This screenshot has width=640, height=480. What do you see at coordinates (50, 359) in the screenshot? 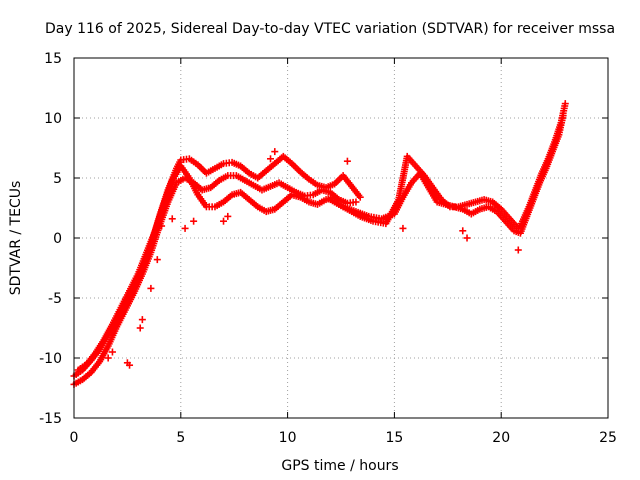
I see `y-tick-label: -10` at bounding box center [50, 359].